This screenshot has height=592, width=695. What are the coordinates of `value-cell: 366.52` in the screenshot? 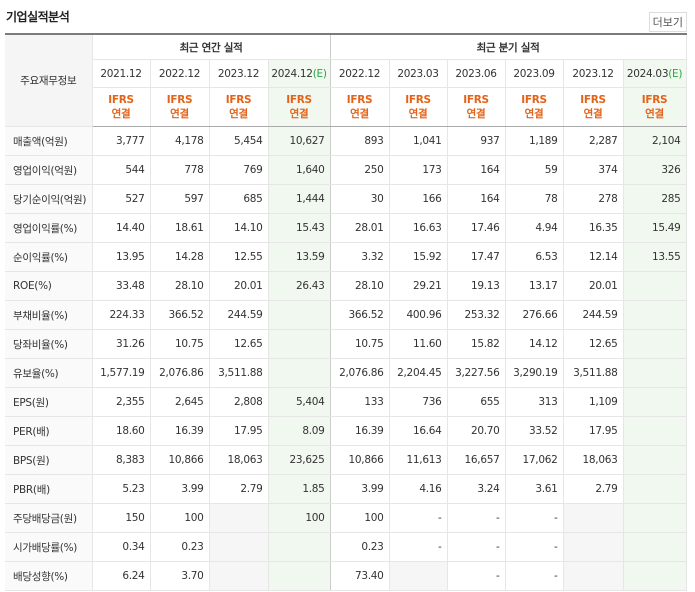 It's located at (180, 315).